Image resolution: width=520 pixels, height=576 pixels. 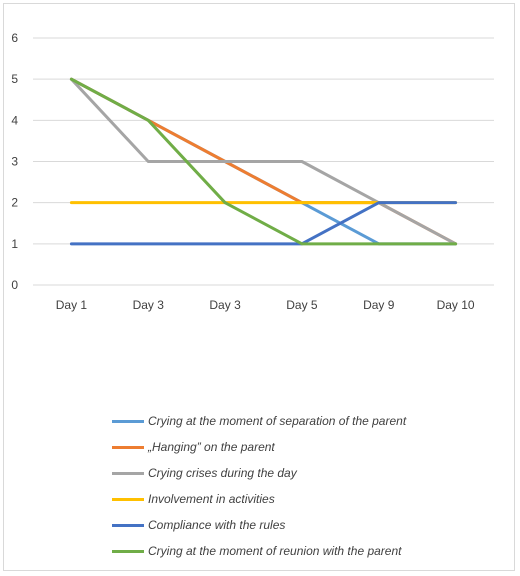 What do you see at coordinates (14, 244) in the screenshot?
I see `y-tick-label: 1` at bounding box center [14, 244].